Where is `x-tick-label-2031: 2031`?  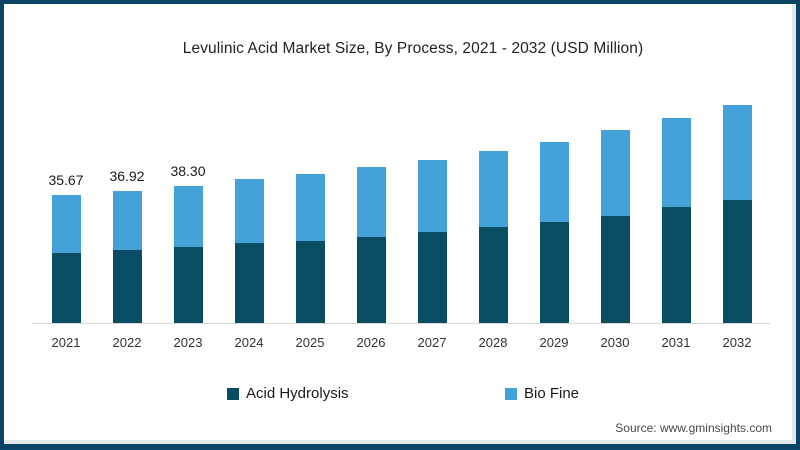
x-tick-label-2031: 2031 is located at coordinates (676, 342).